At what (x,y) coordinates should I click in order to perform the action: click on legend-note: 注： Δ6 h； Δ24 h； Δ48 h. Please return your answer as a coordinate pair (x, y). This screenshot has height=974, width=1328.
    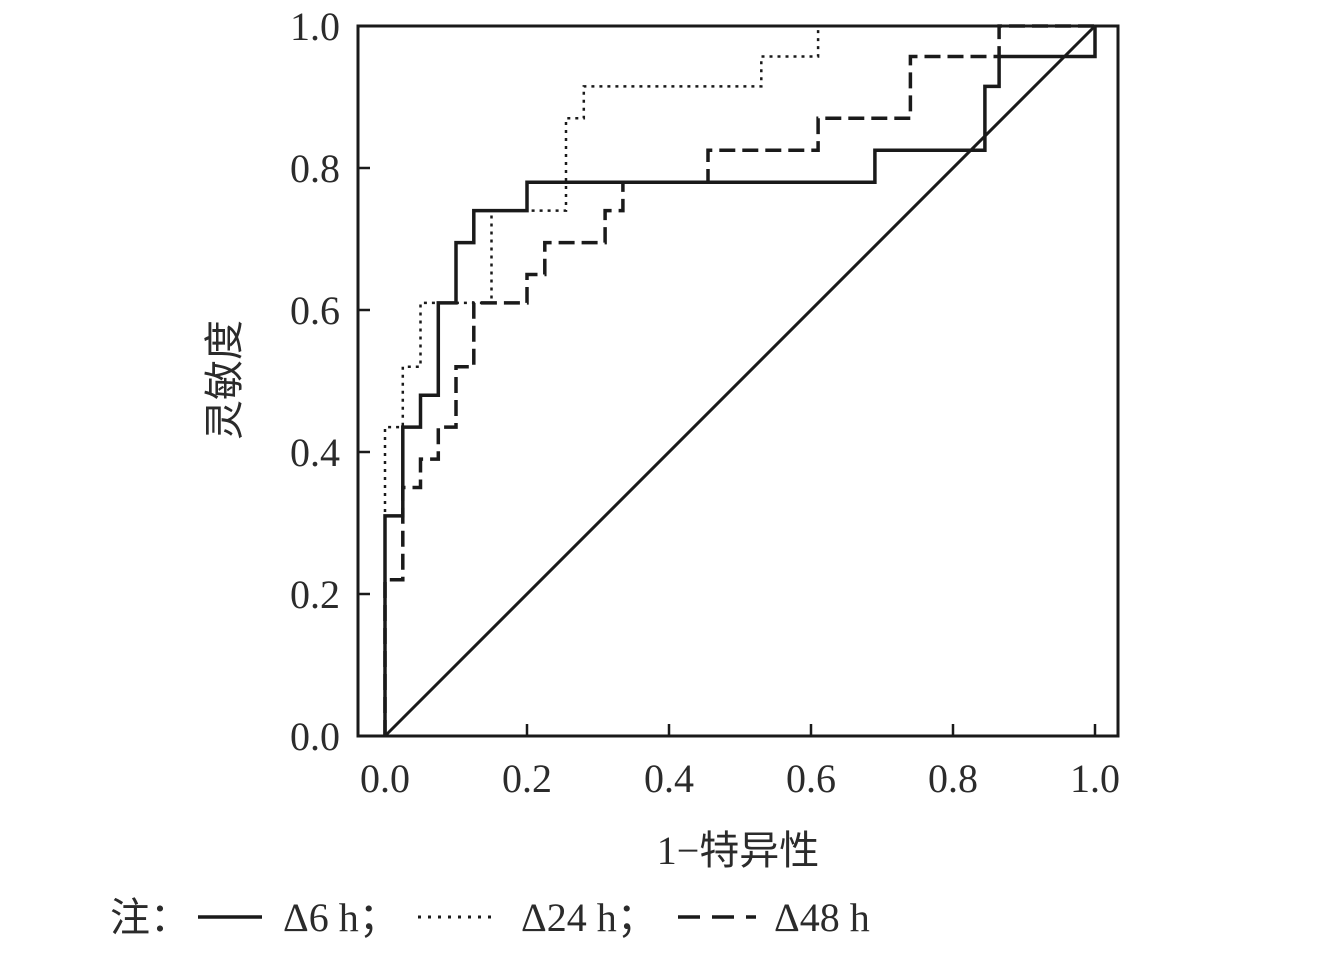
    Looking at the image, I should click on (490, 917).